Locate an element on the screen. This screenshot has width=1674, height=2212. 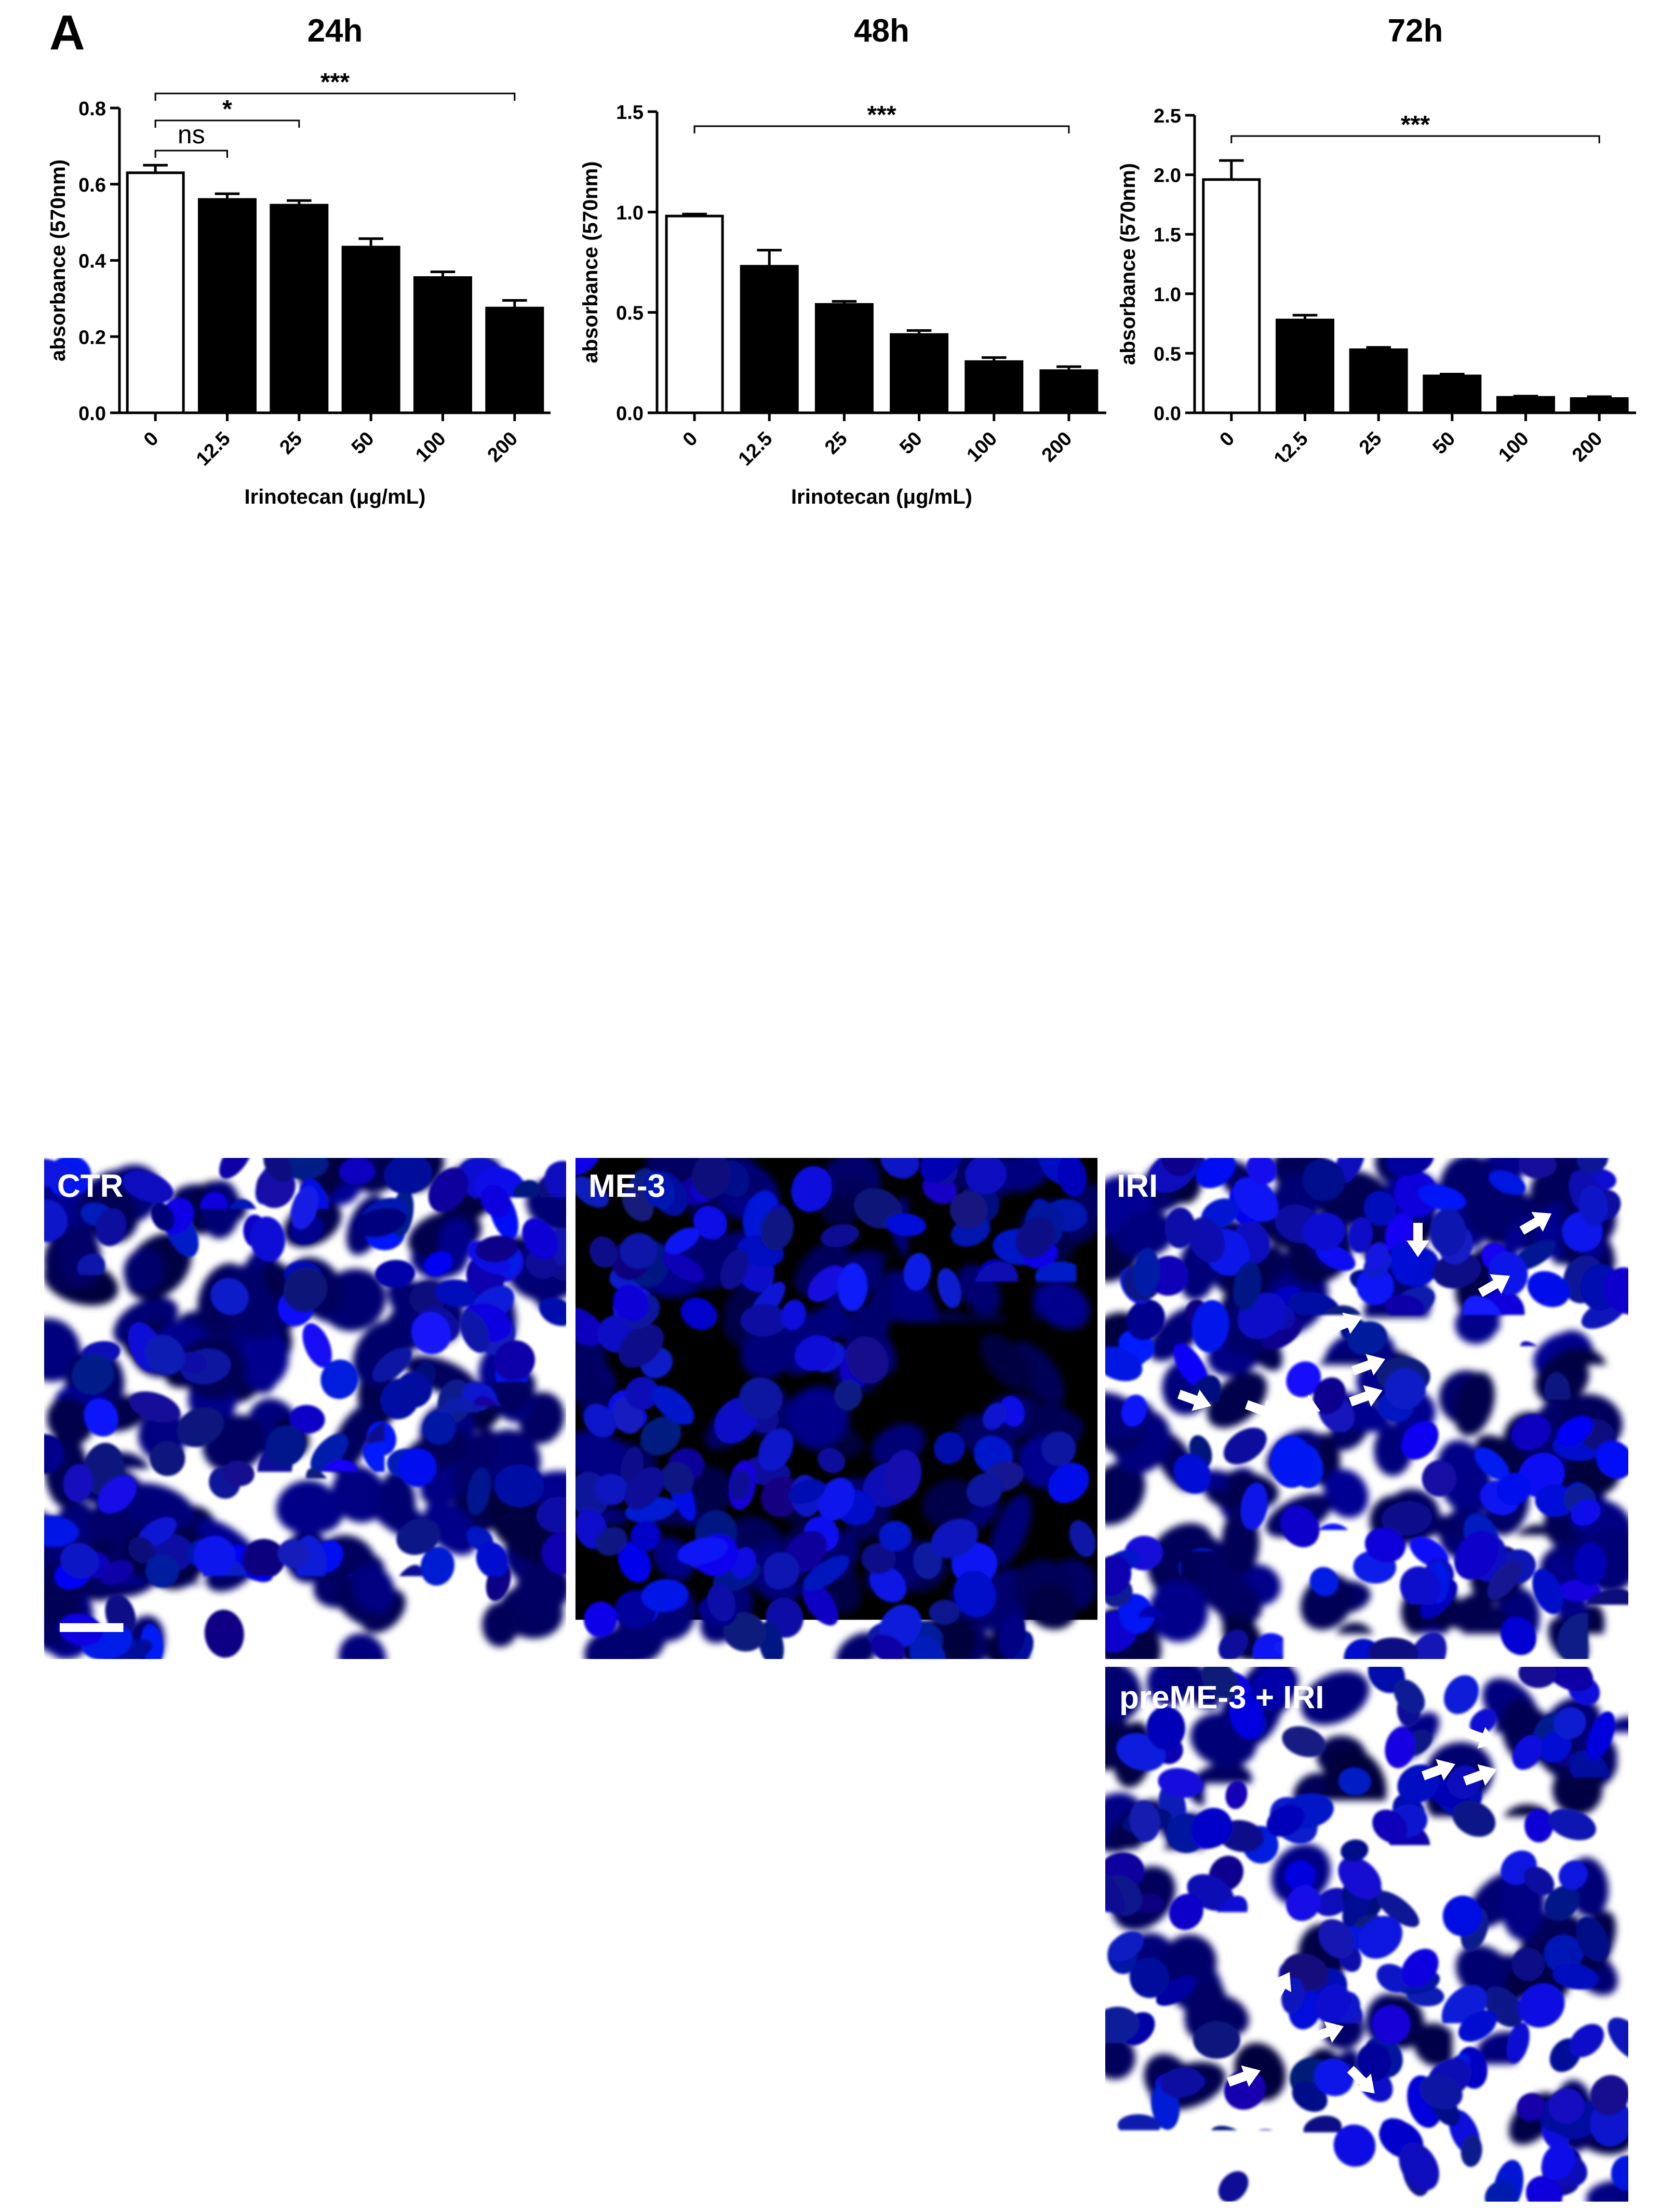
x-tick-label-text: ME-3 10 is located at coordinates (580, 1050).